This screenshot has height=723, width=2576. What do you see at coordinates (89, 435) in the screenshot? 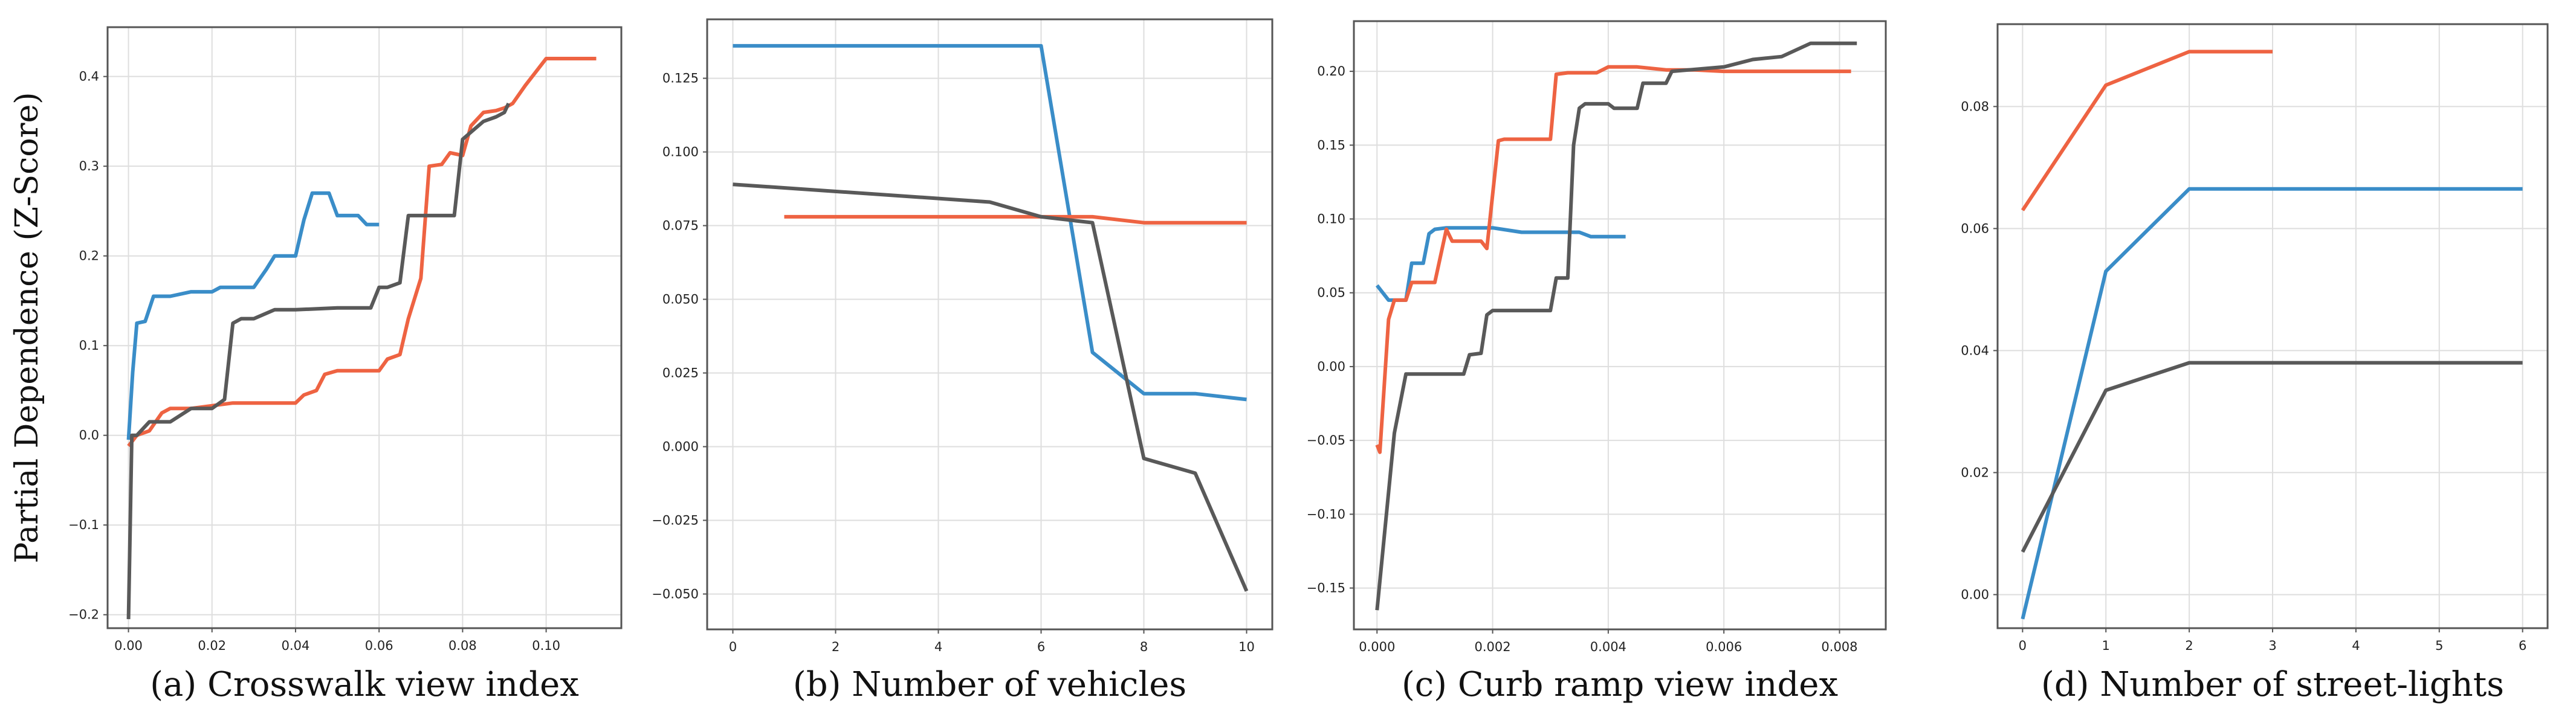
I see `y-tick-label: 0.0` at bounding box center [89, 435].